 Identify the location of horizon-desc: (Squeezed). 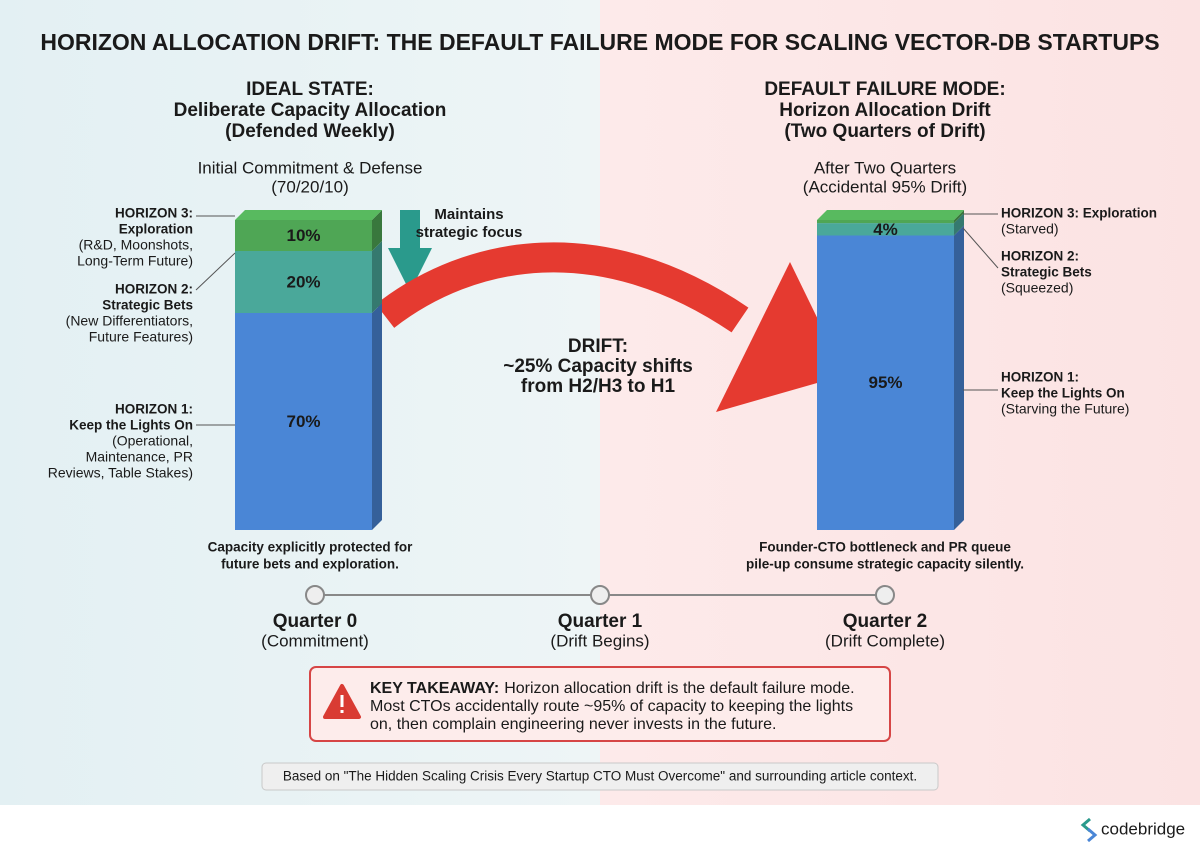
(1037, 288).